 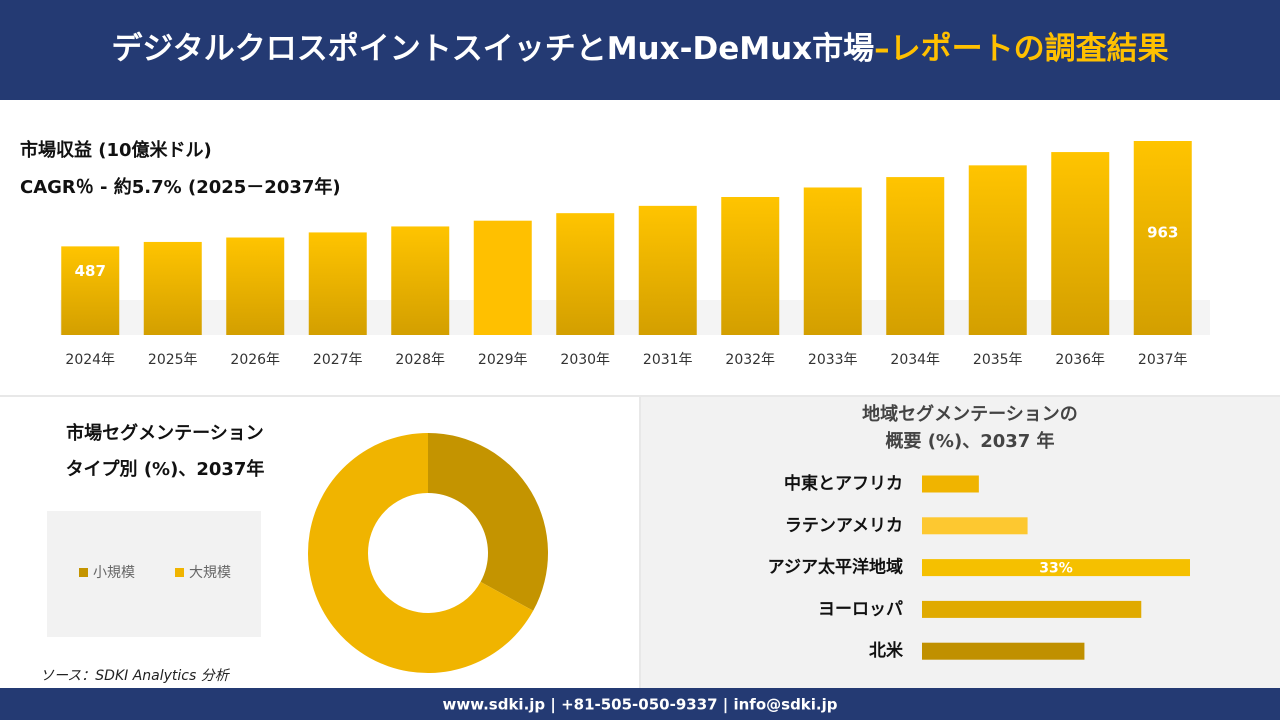 I want to click on x-tick-label: 2025年, so click(x=173, y=360).